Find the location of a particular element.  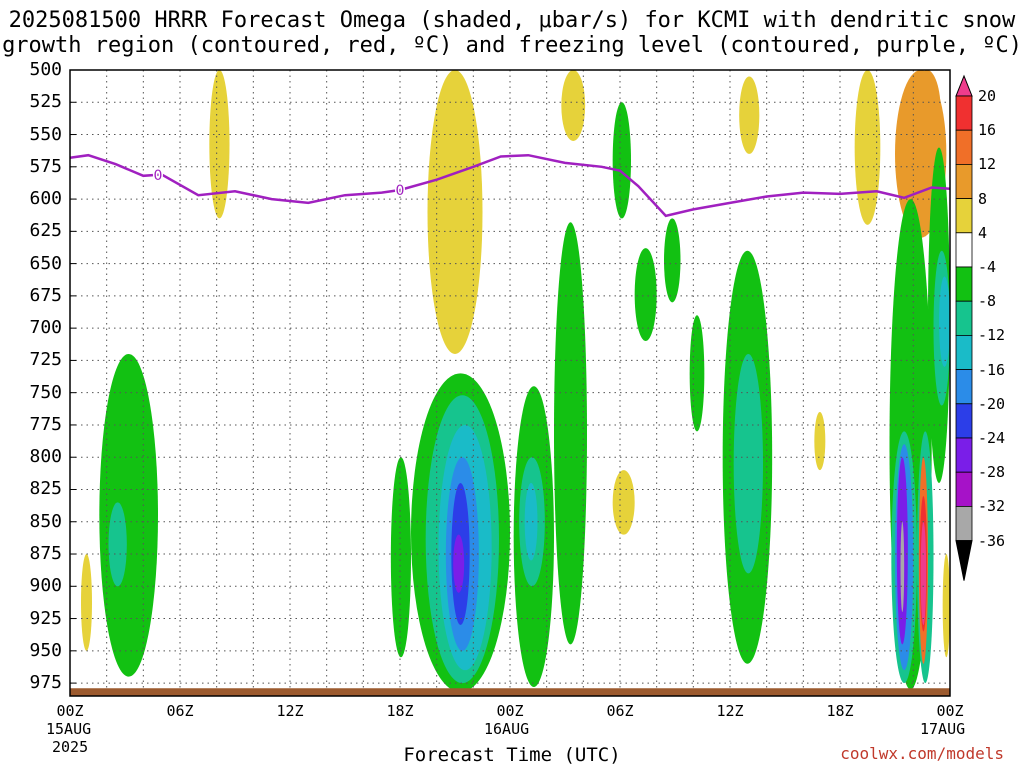

y-tick-label: 725 is located at coordinates (45, 360).